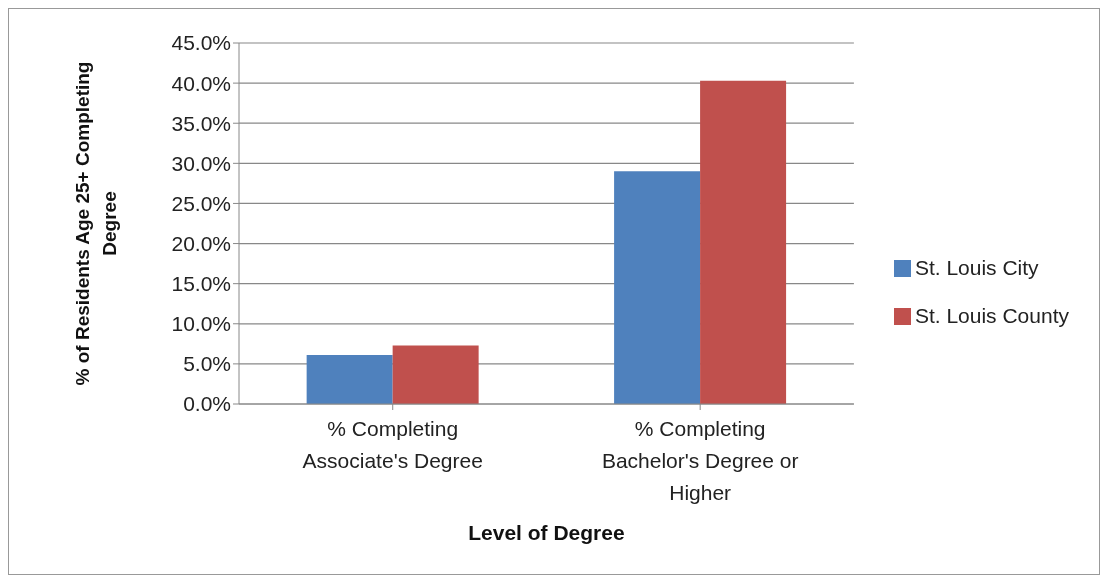 The height and width of the screenshot is (581, 1107). I want to click on y-tick-label: 5.0%, so click(207, 364).